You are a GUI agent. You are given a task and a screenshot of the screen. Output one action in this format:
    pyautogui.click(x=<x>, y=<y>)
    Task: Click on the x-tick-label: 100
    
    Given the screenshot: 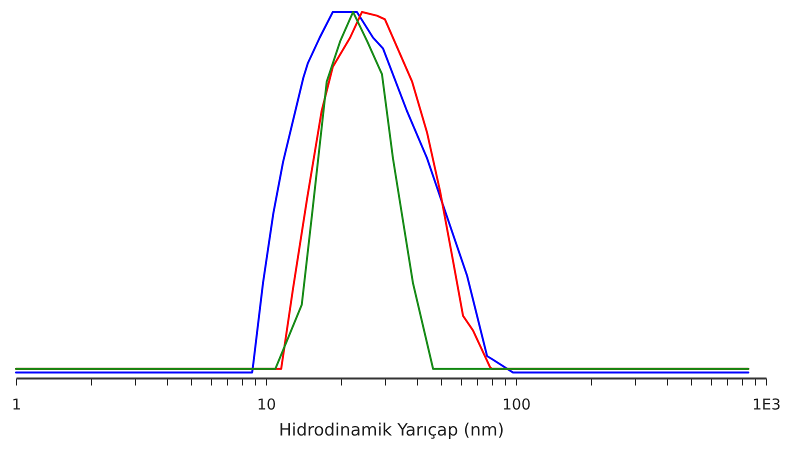 What is the action you would take?
    pyautogui.click(x=516, y=405)
    